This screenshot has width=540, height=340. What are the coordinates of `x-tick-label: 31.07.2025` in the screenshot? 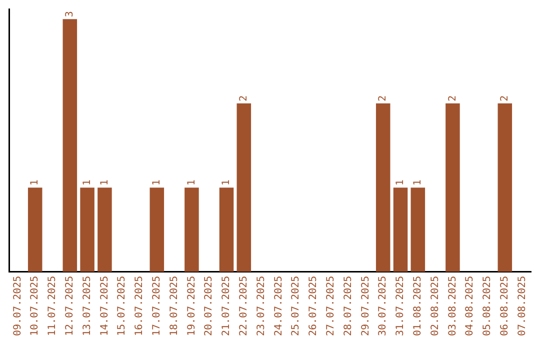 It's located at (400, 306).